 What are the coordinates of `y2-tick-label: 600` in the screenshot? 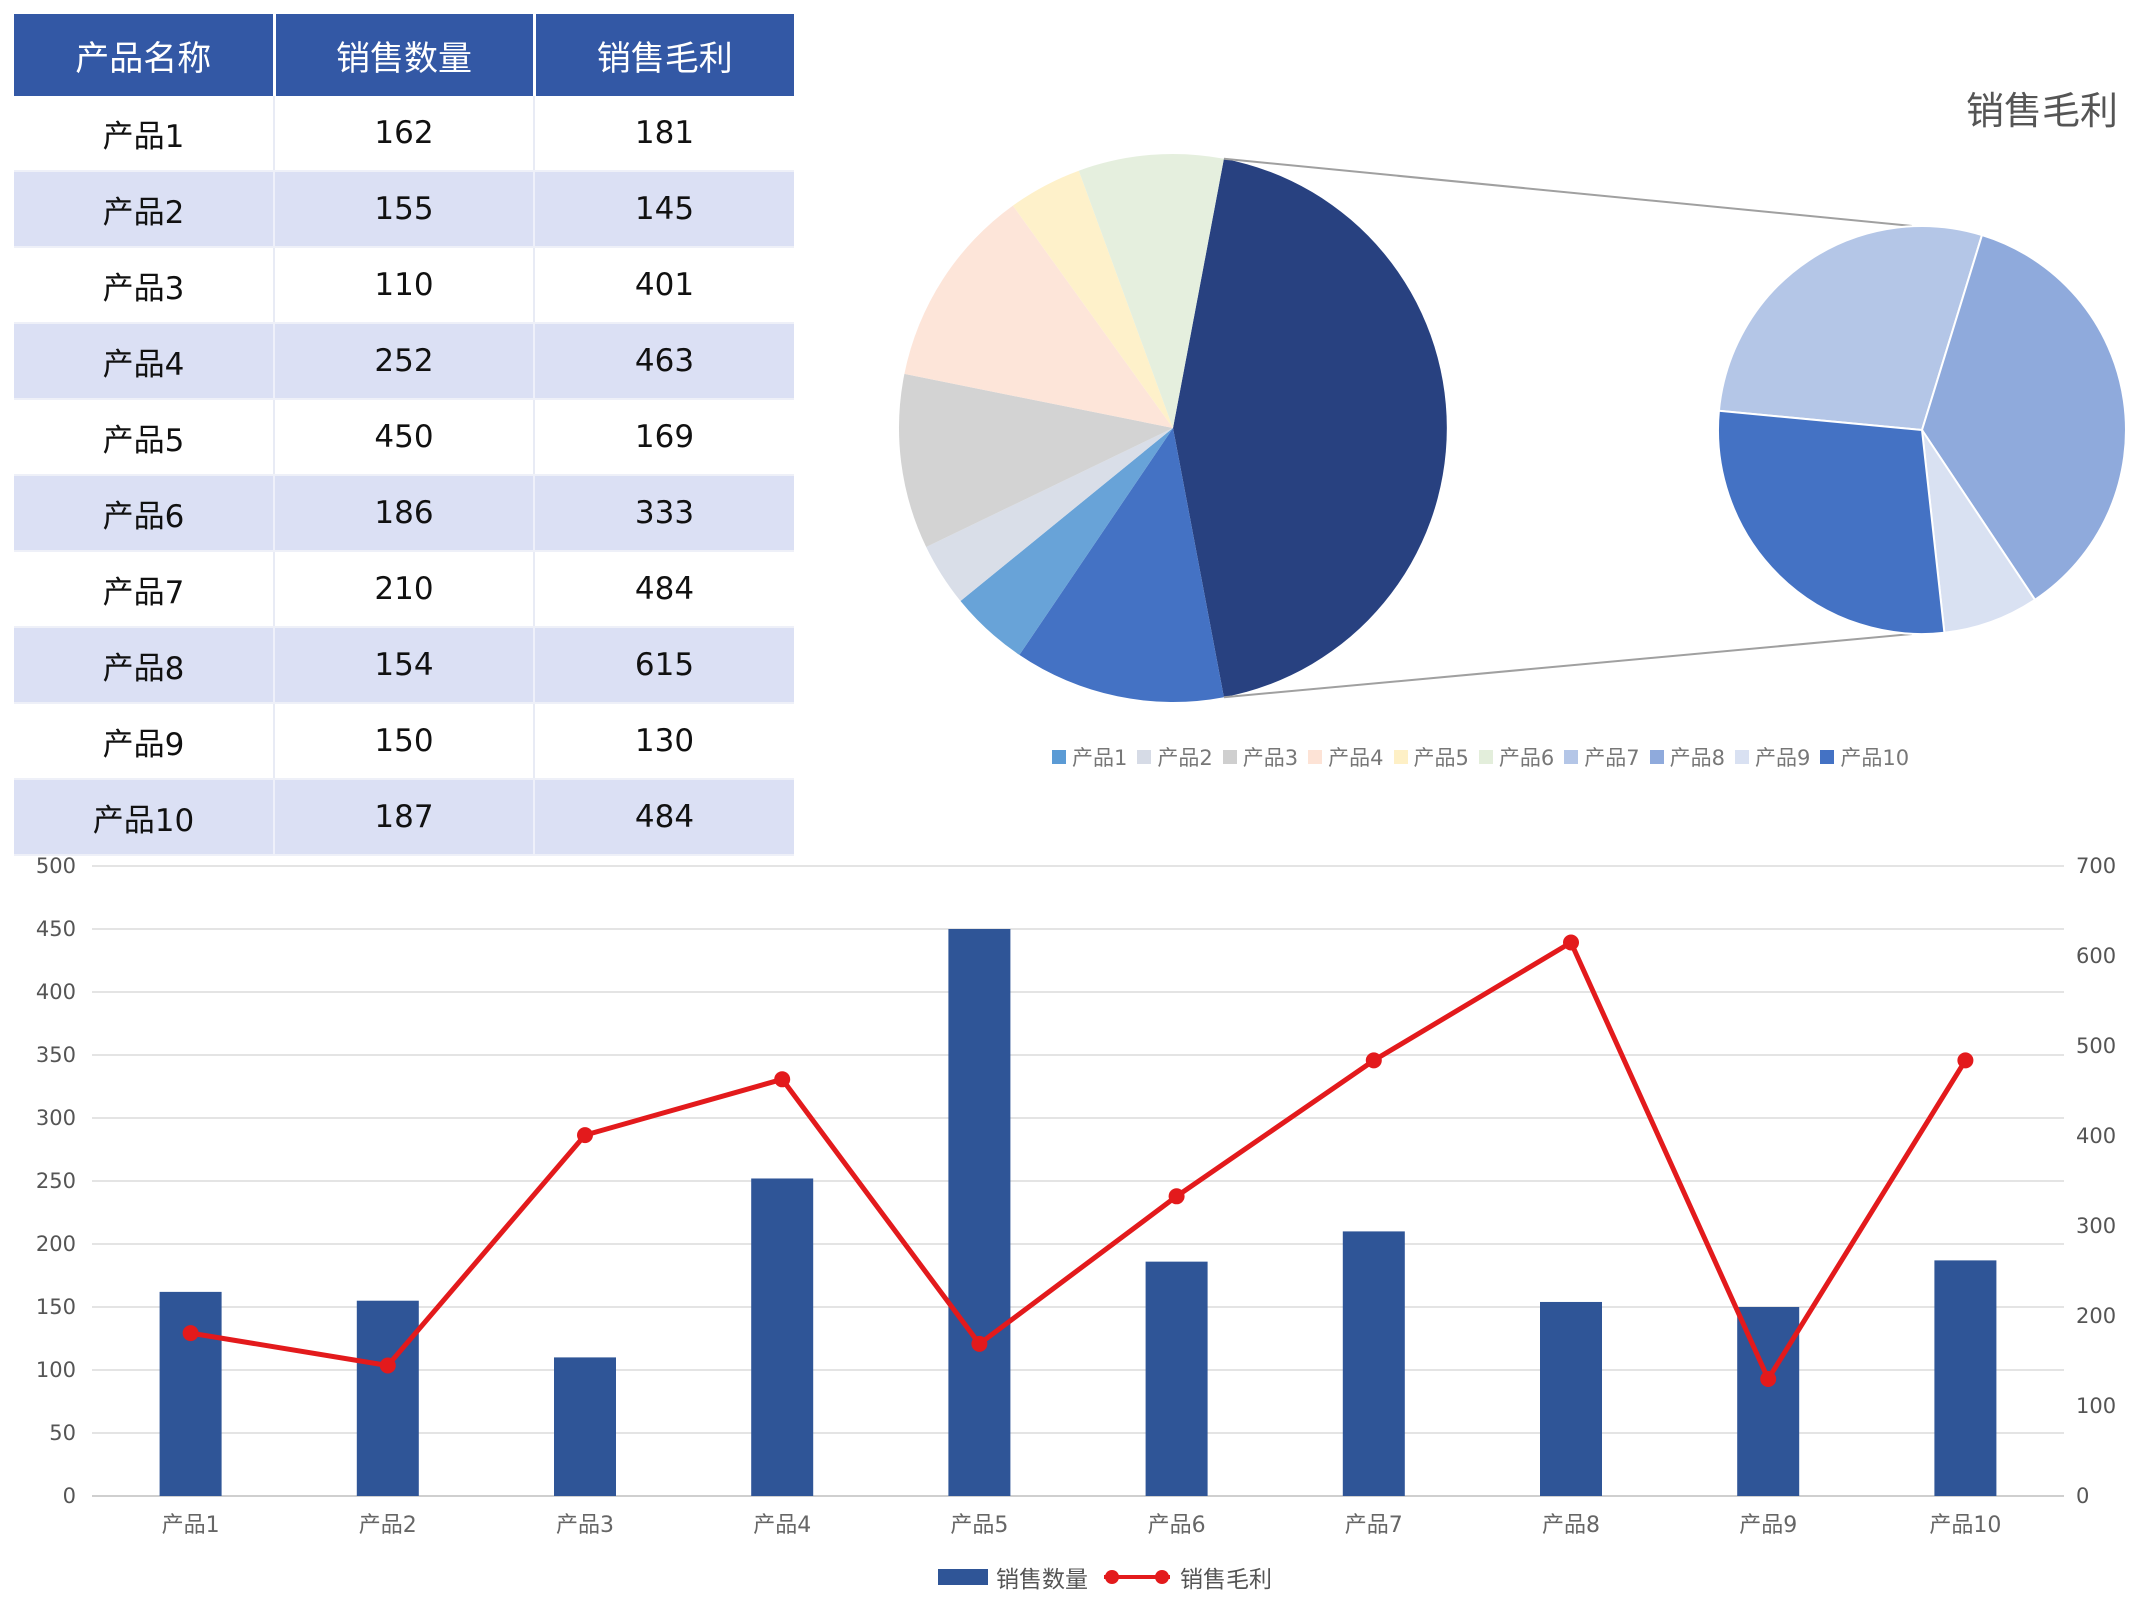 It's located at (2096, 956).